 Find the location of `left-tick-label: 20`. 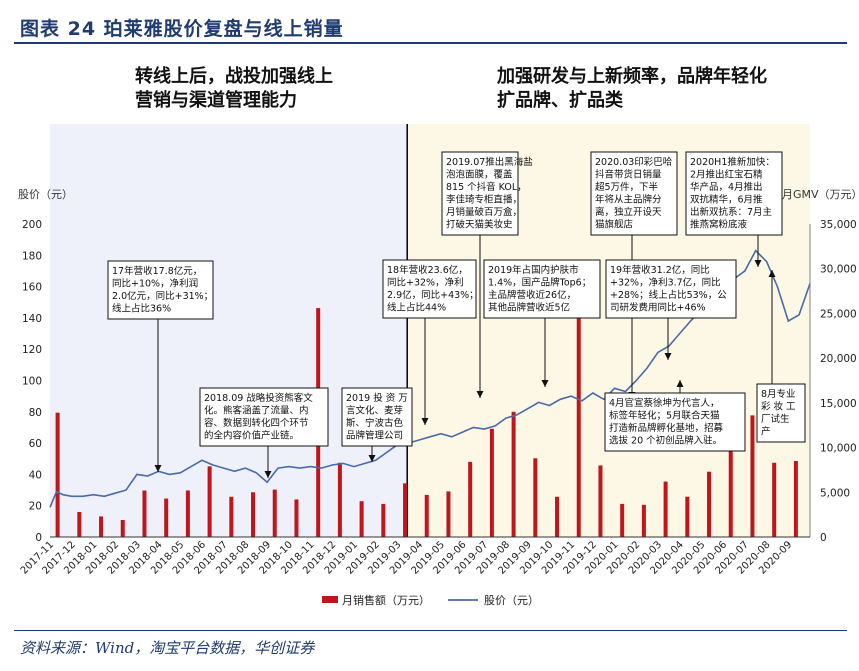

left-tick-label: 20 is located at coordinates (35, 507).